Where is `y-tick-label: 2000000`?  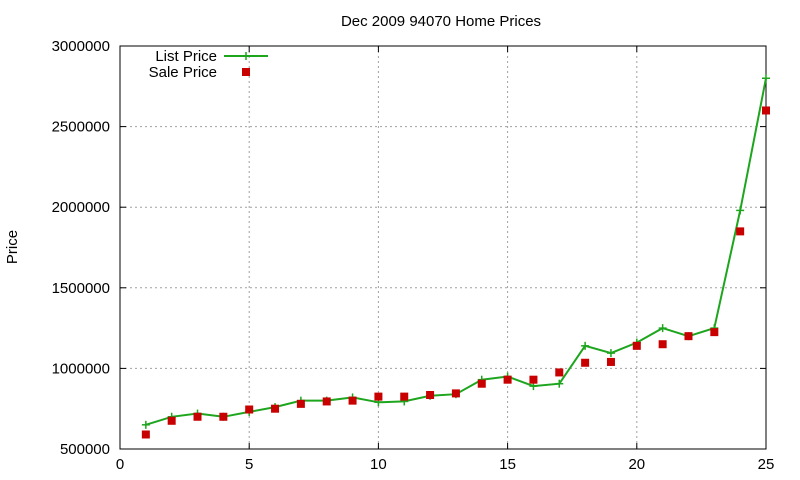 y-tick-label: 2000000 is located at coordinates (81, 207).